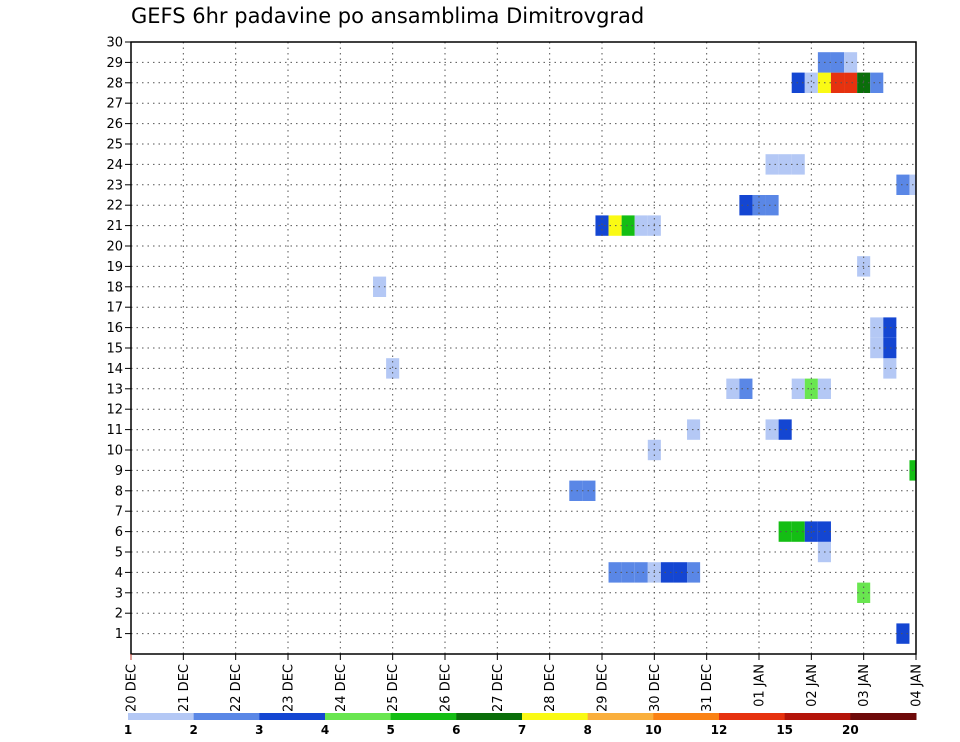 This screenshot has width=960, height=742. What do you see at coordinates (193, 730) in the screenshot?
I see `legend-label: 2` at bounding box center [193, 730].